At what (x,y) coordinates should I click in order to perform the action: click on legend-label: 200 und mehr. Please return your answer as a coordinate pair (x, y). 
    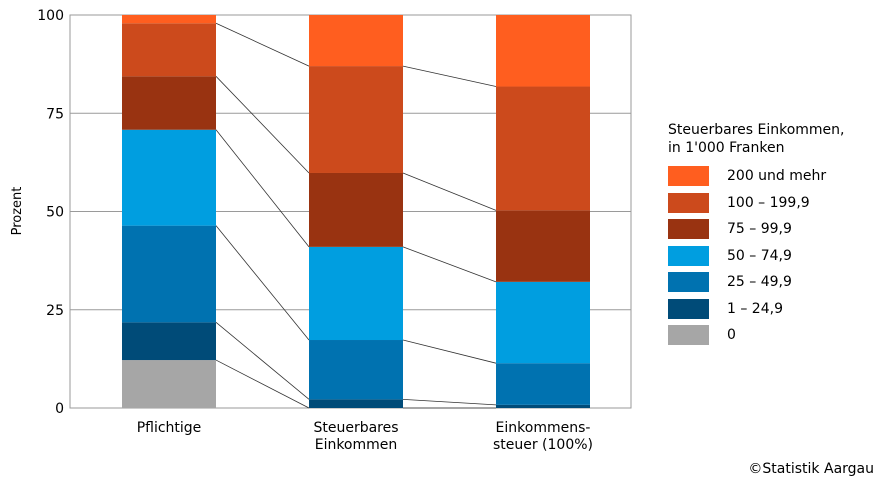
    Looking at the image, I should click on (777, 176).